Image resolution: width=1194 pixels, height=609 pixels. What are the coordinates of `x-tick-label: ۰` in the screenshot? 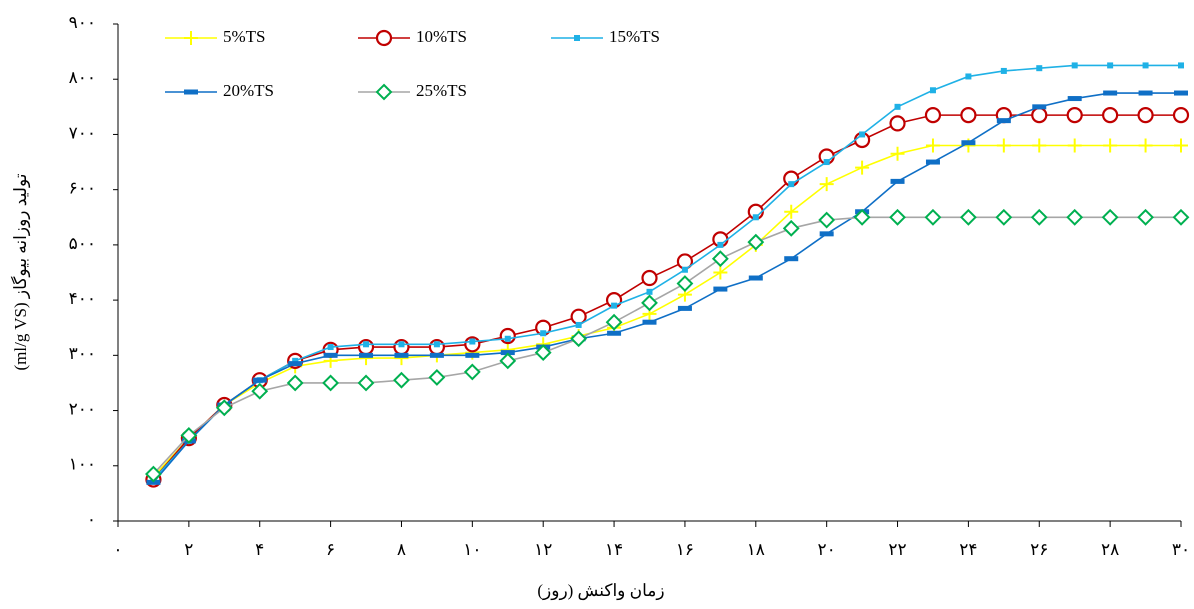 It's located at (117, 549).